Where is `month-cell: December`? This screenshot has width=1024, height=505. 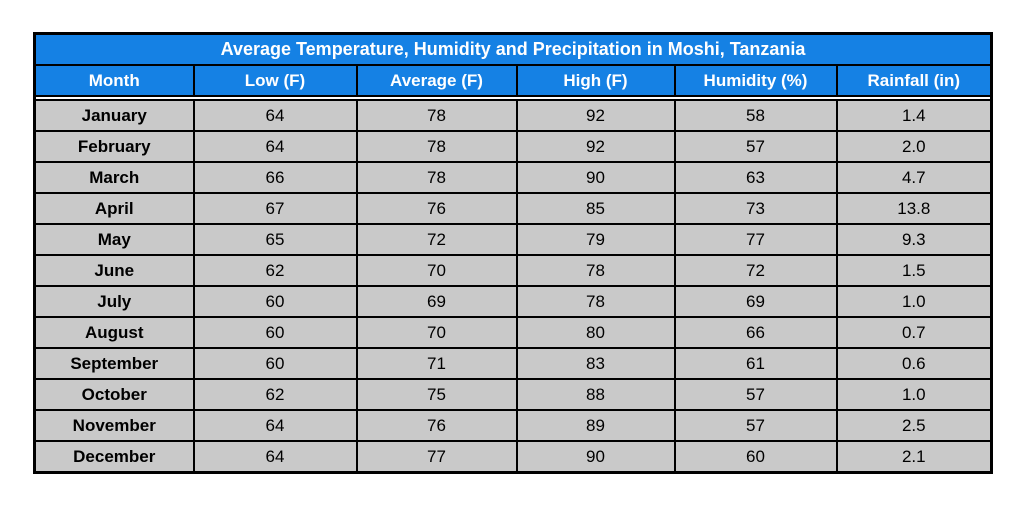
month-cell: December is located at coordinates (114, 457).